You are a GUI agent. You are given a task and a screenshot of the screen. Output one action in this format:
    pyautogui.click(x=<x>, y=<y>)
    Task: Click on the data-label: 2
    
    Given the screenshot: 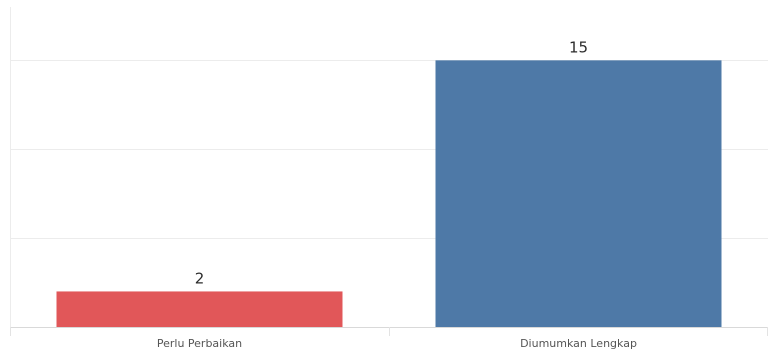 What is the action you would take?
    pyautogui.click(x=200, y=278)
    